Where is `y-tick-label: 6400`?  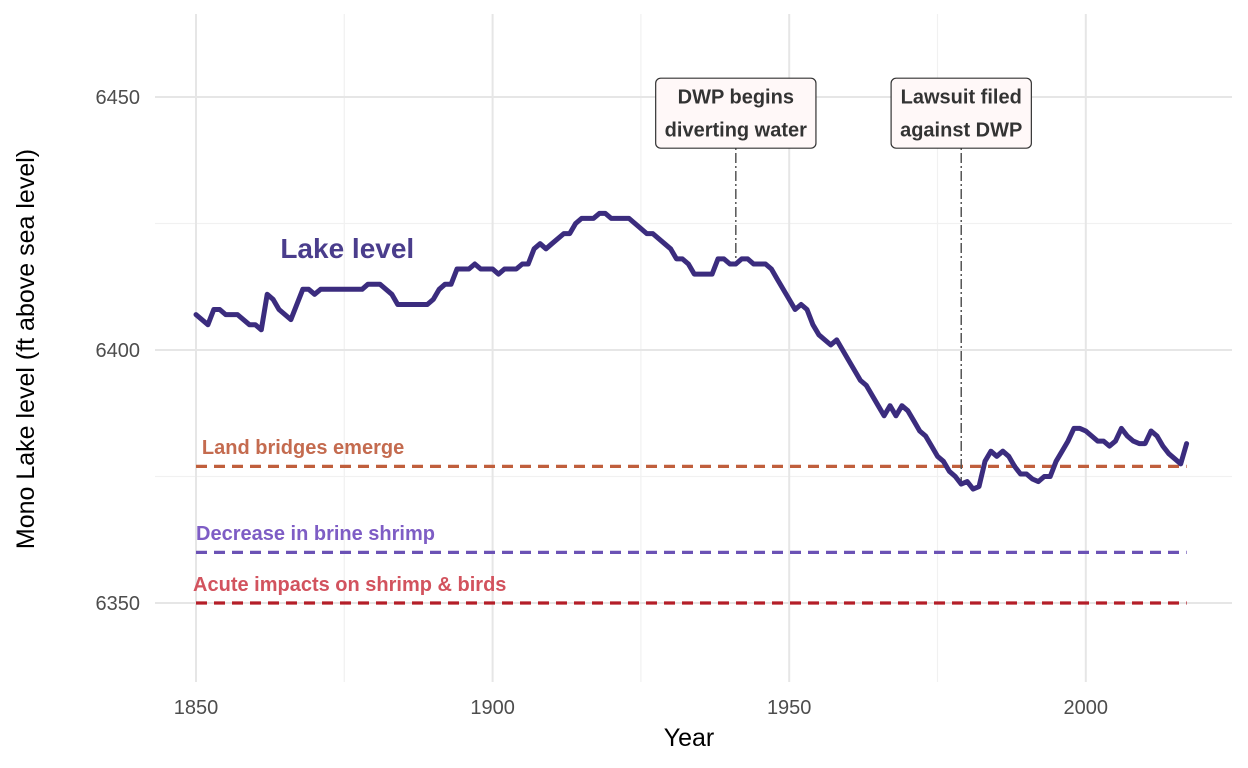
y-tick-label: 6400 is located at coordinates (118, 351).